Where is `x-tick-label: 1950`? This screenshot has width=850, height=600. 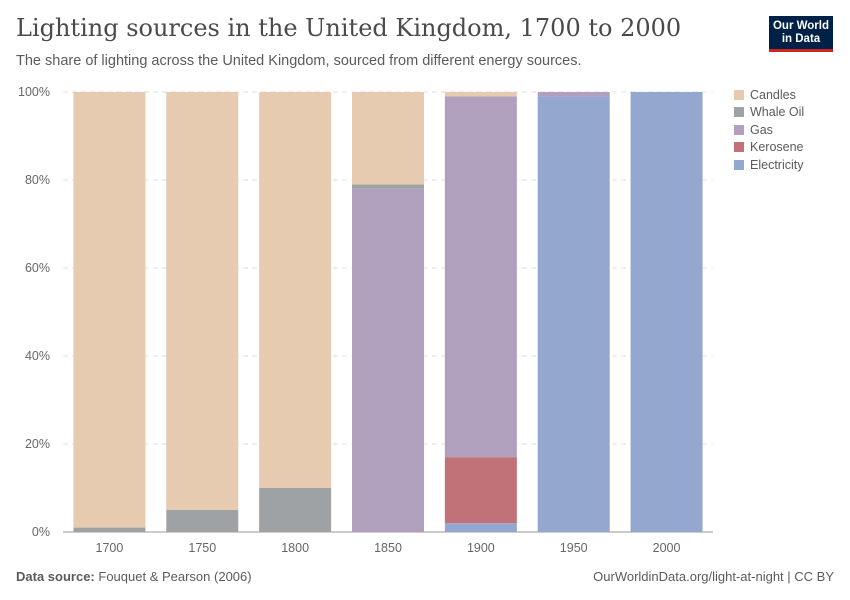 x-tick-label: 1950 is located at coordinates (574, 548).